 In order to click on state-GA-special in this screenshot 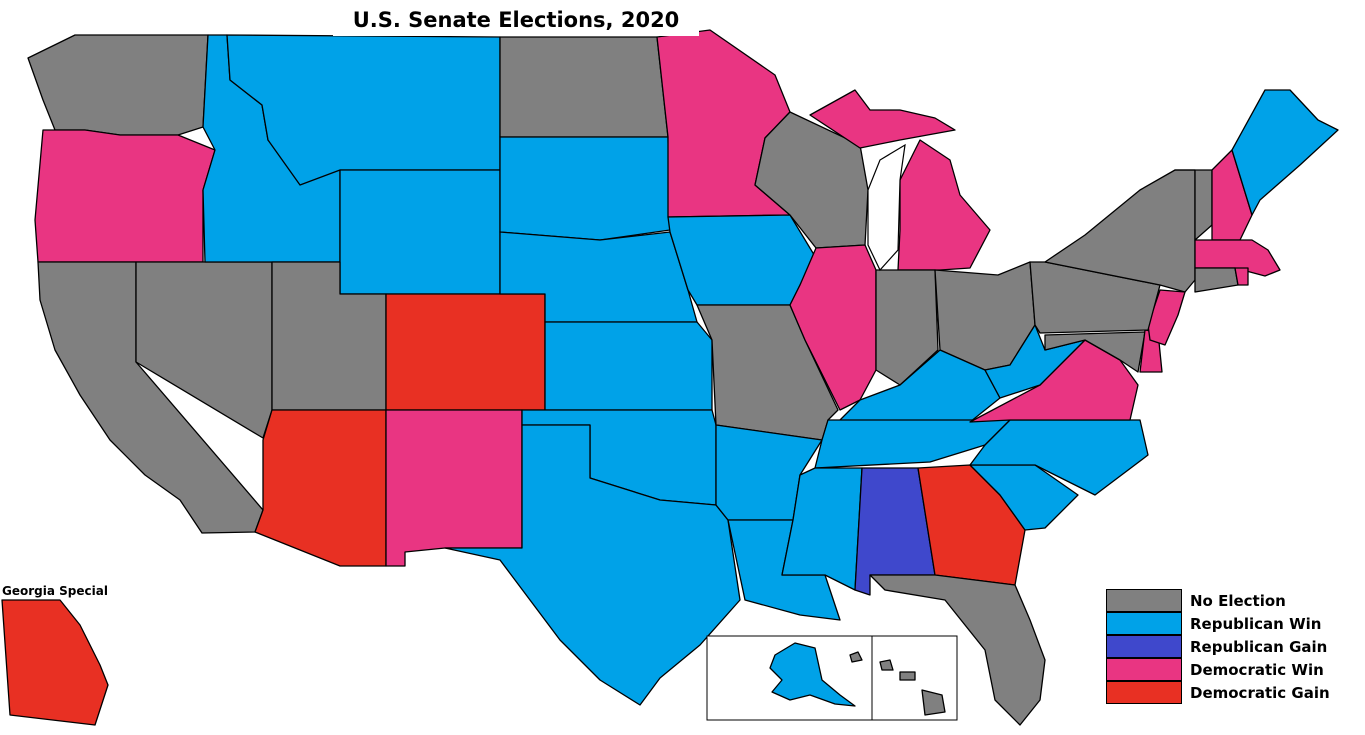, I will do `click(55, 662)`.